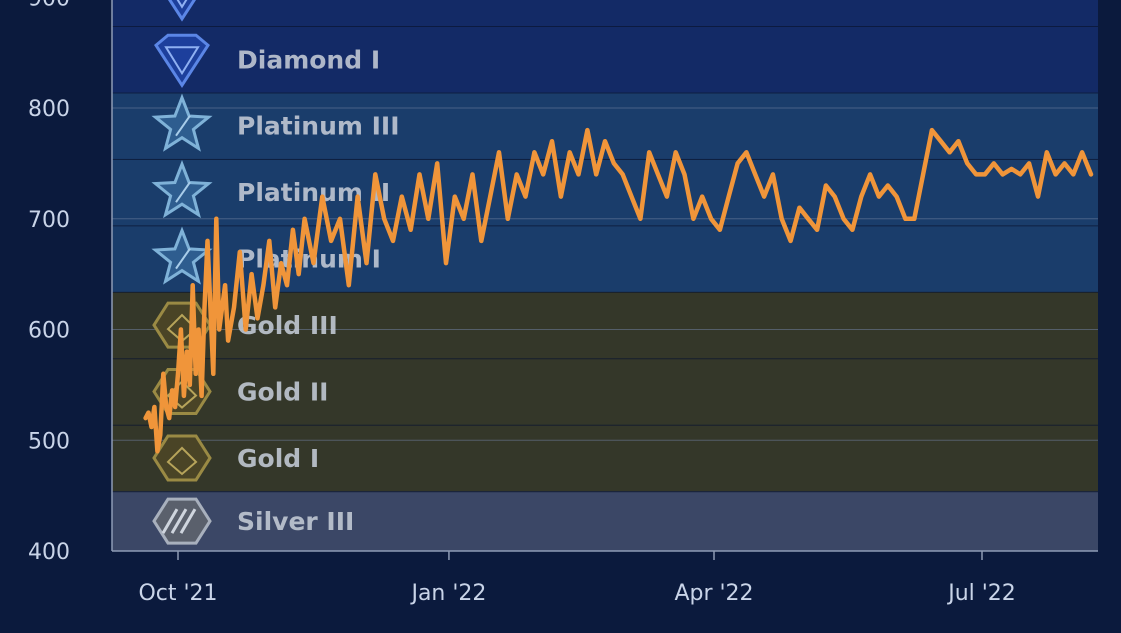 This screenshot has height=633, width=1121. Describe the element at coordinates (295, 521) in the screenshot. I see `rank-label: Silver III` at that location.